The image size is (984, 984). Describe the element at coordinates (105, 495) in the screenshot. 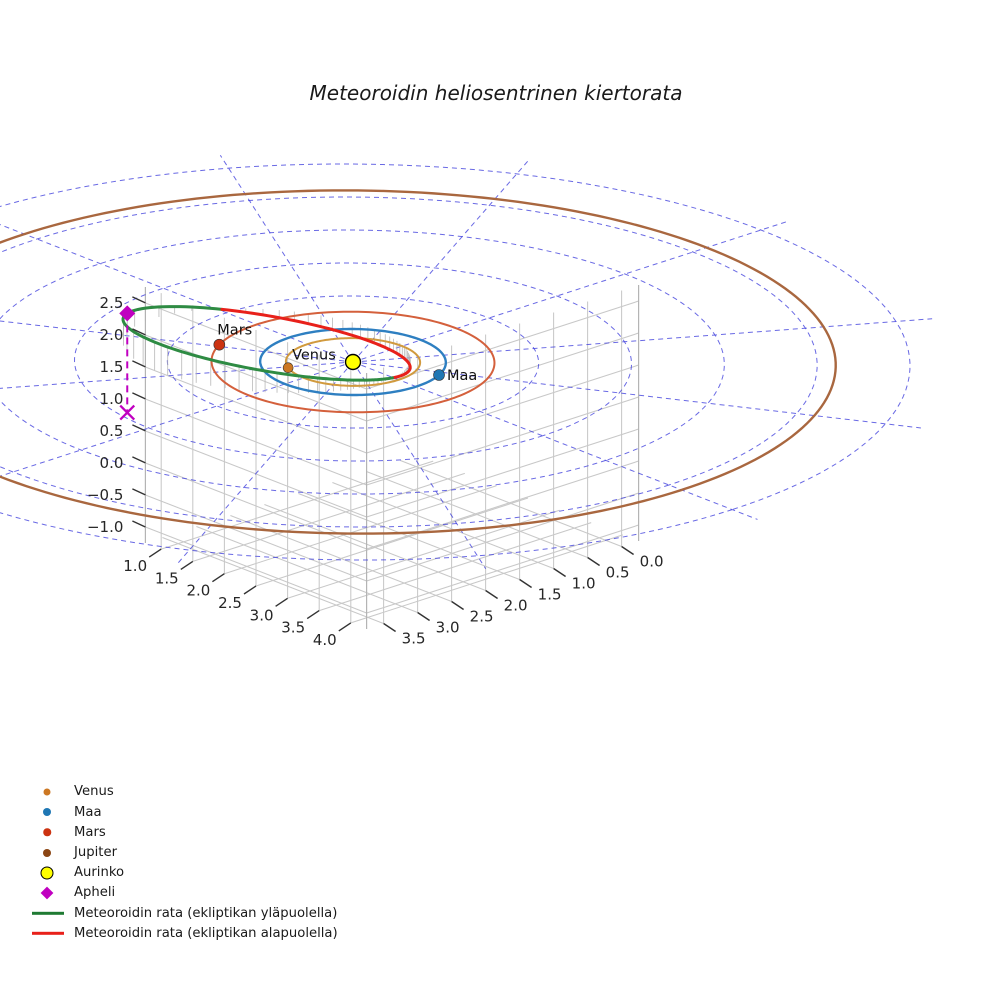

I see `z-tick--0.5: −0.5` at that location.